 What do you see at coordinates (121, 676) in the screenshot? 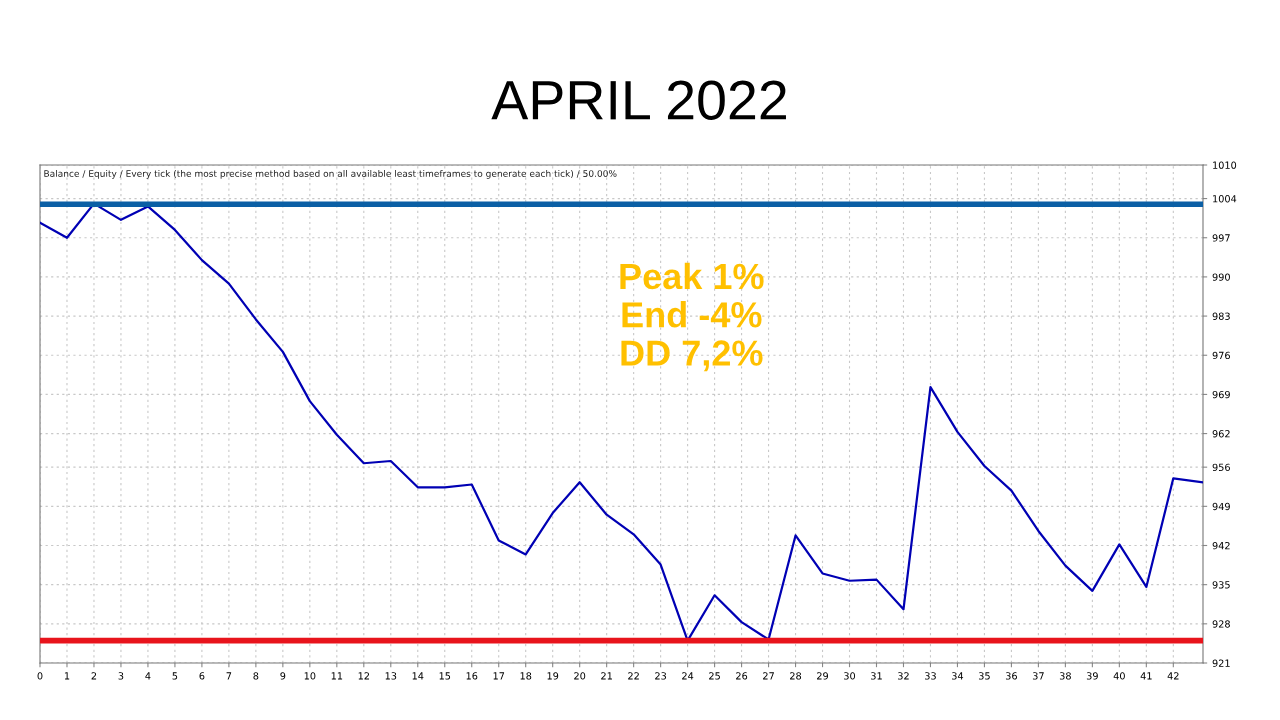
I see `x-tick-label: 3` at bounding box center [121, 676].